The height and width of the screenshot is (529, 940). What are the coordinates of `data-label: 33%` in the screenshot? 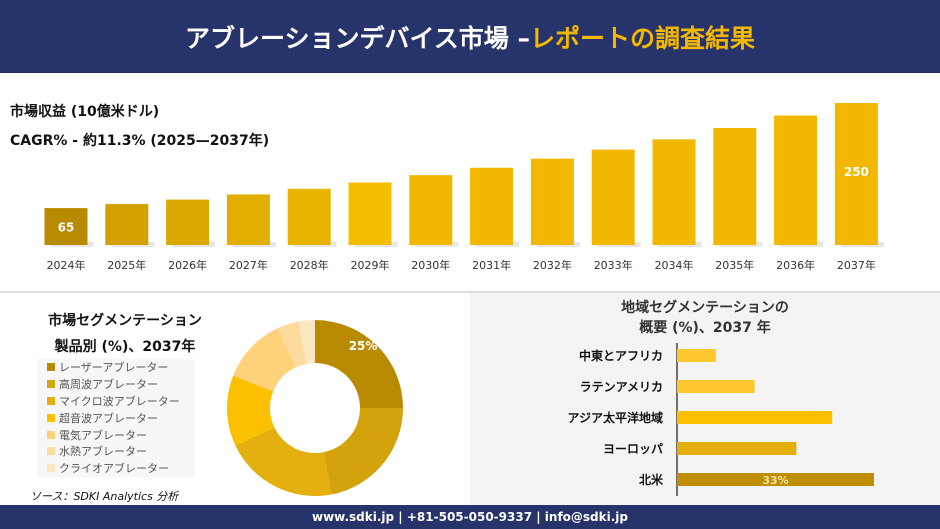 It's located at (775, 480).